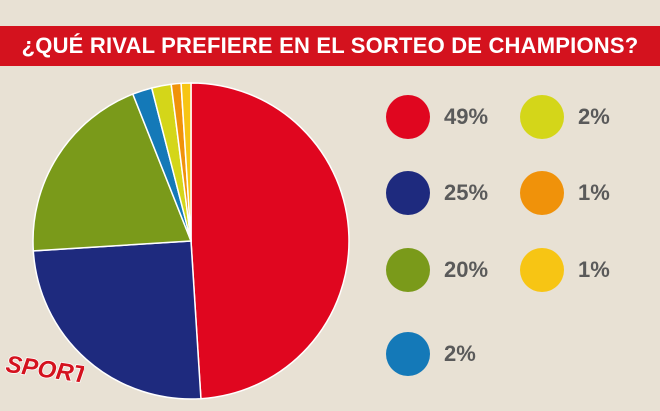  Describe the element at coordinates (466, 192) in the screenshot. I see `legend-label: 25%` at that location.